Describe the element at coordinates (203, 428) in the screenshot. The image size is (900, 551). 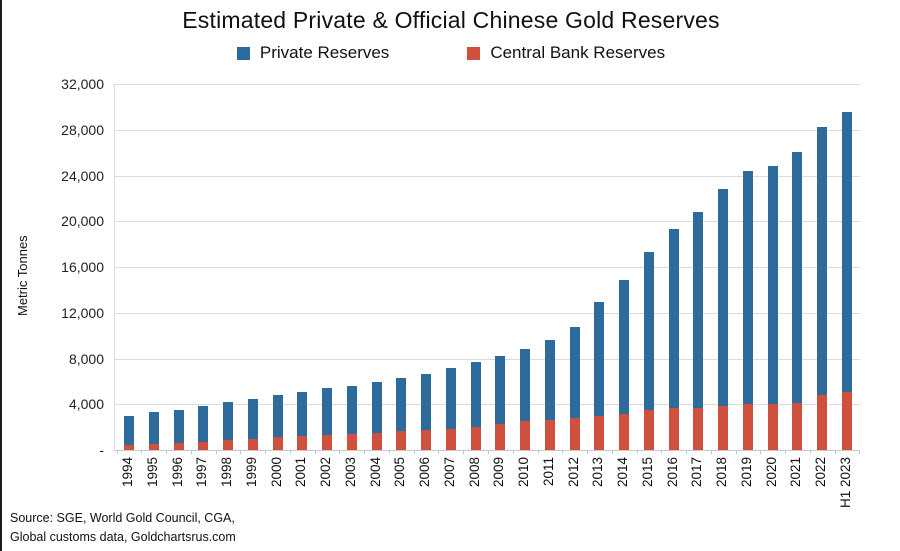
I see `bar-1997` at that location.